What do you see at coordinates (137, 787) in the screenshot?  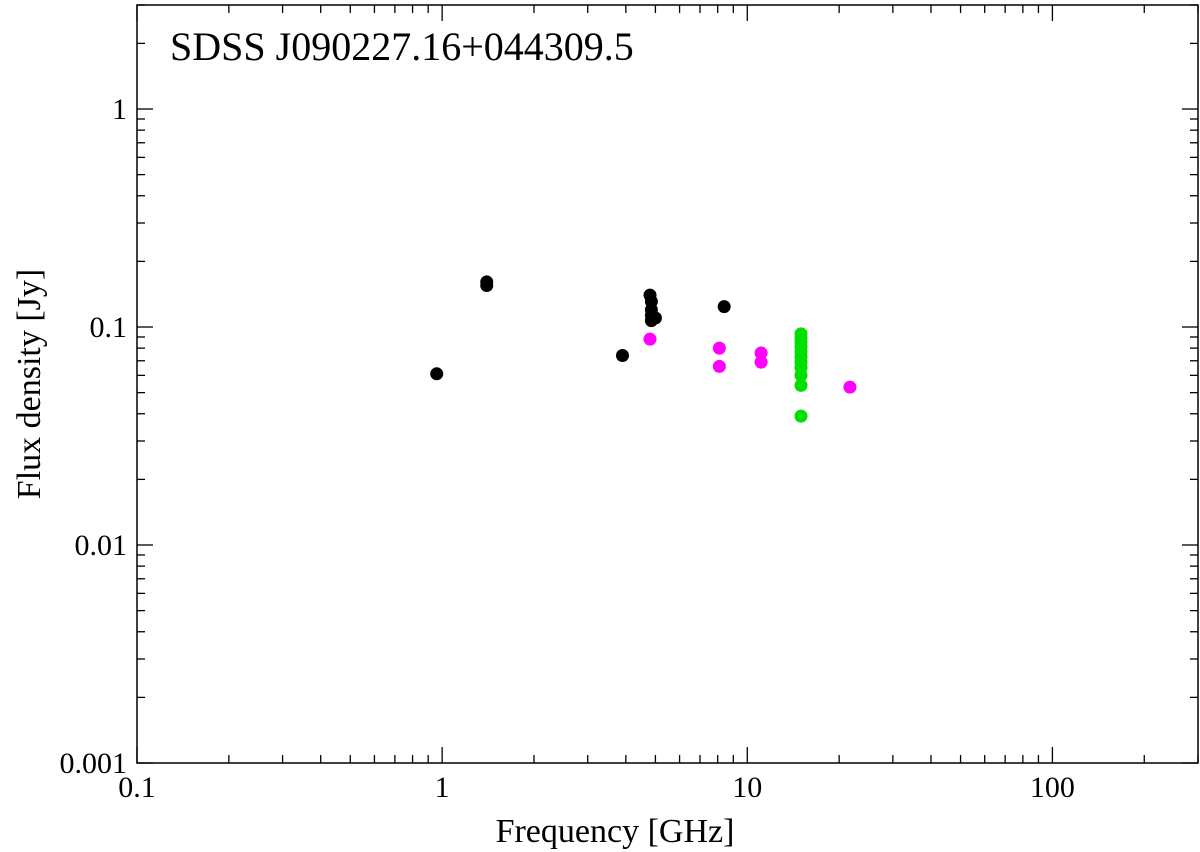 I see `x-tick-label: 0.1` at bounding box center [137, 787].